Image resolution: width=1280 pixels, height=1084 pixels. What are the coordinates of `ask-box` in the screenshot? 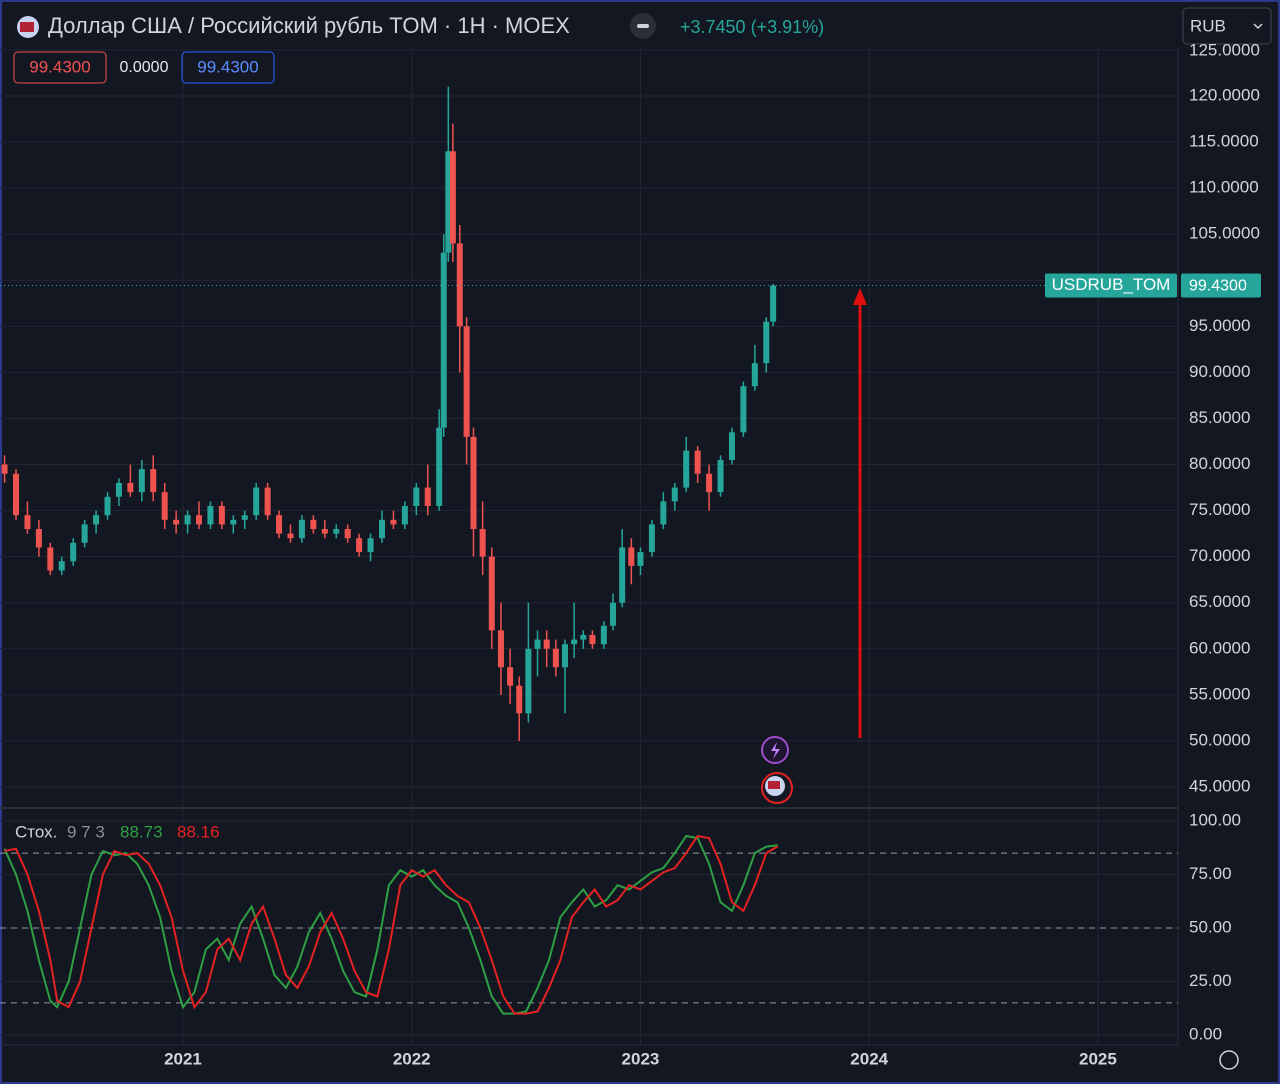 It's located at (228, 67).